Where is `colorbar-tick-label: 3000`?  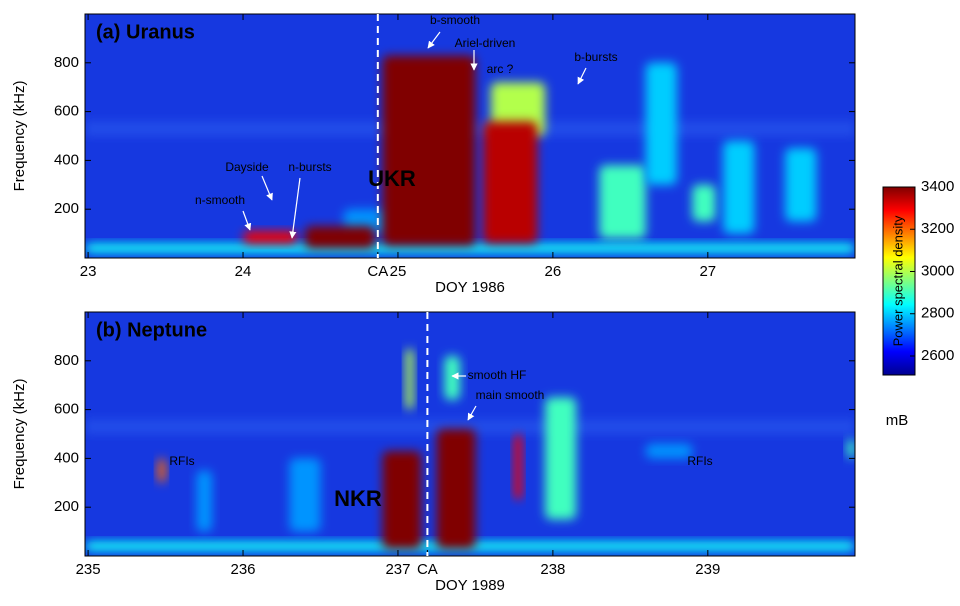
colorbar-tick-label: 3000 is located at coordinates (937, 270).